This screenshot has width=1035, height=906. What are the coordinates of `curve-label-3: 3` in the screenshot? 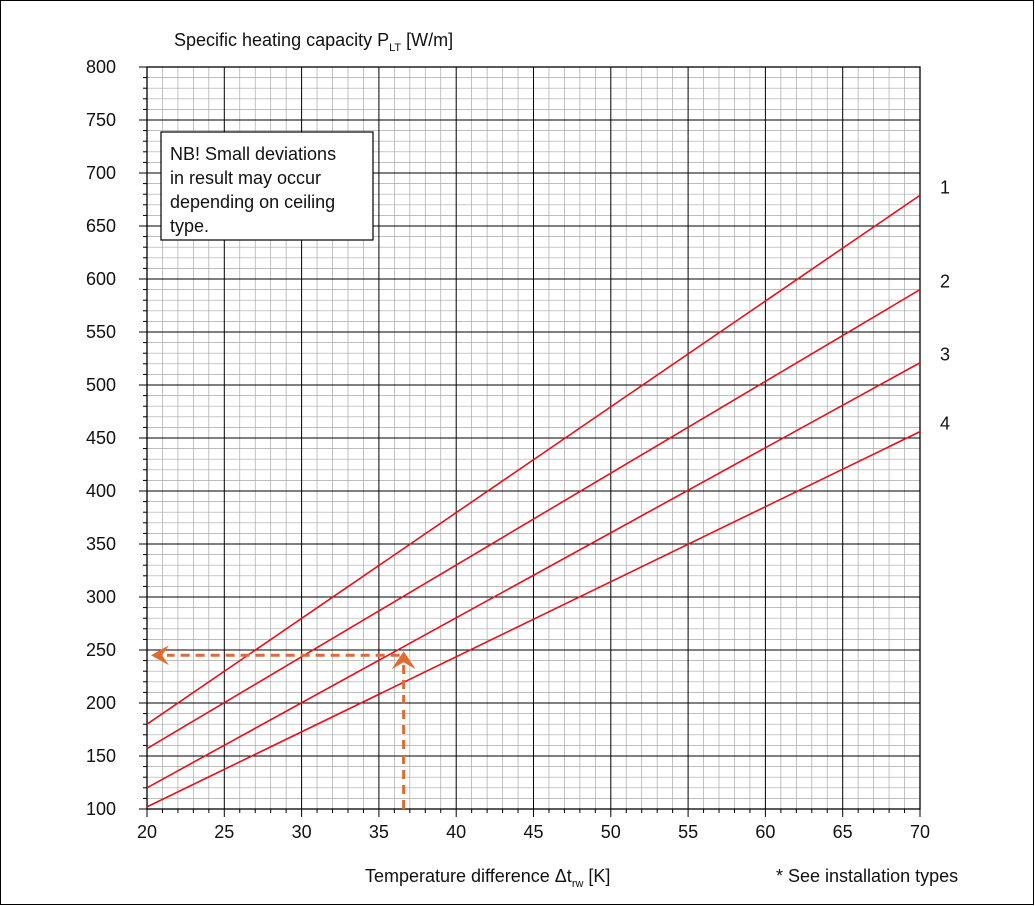 It's located at (945, 355).